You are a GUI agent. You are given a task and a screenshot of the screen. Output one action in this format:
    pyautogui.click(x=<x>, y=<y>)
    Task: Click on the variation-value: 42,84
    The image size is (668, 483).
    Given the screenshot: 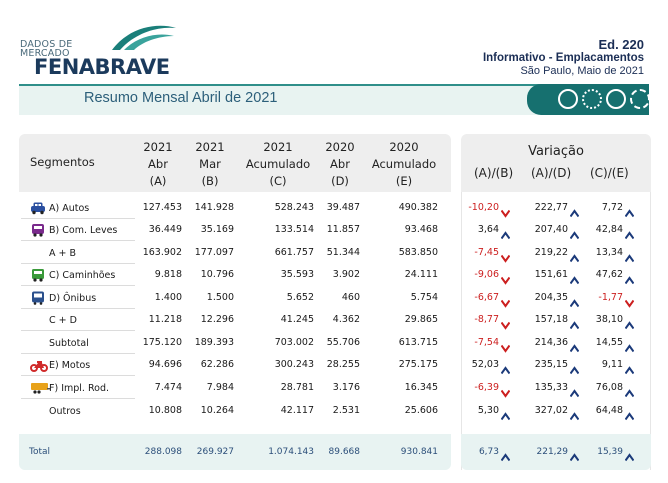 What is the action you would take?
    pyautogui.click(x=609, y=229)
    